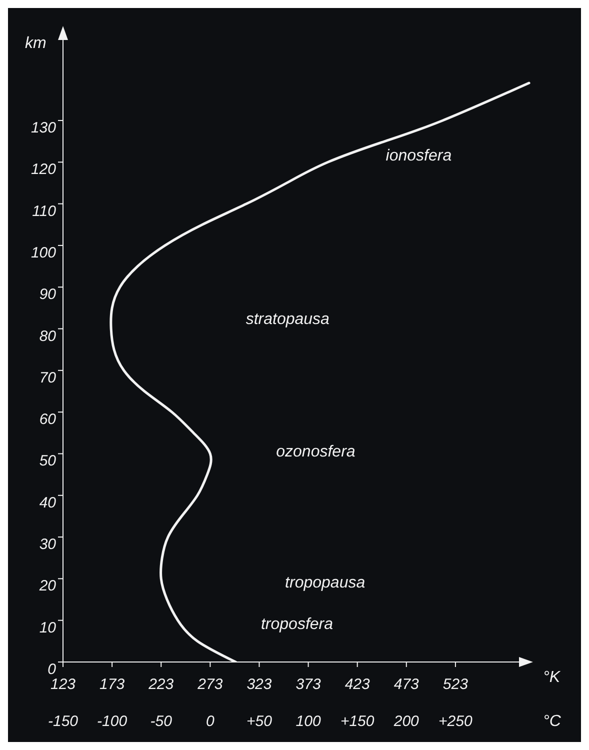  Describe the element at coordinates (407, 684) in the screenshot. I see `x-tick-label: 473` at that location.